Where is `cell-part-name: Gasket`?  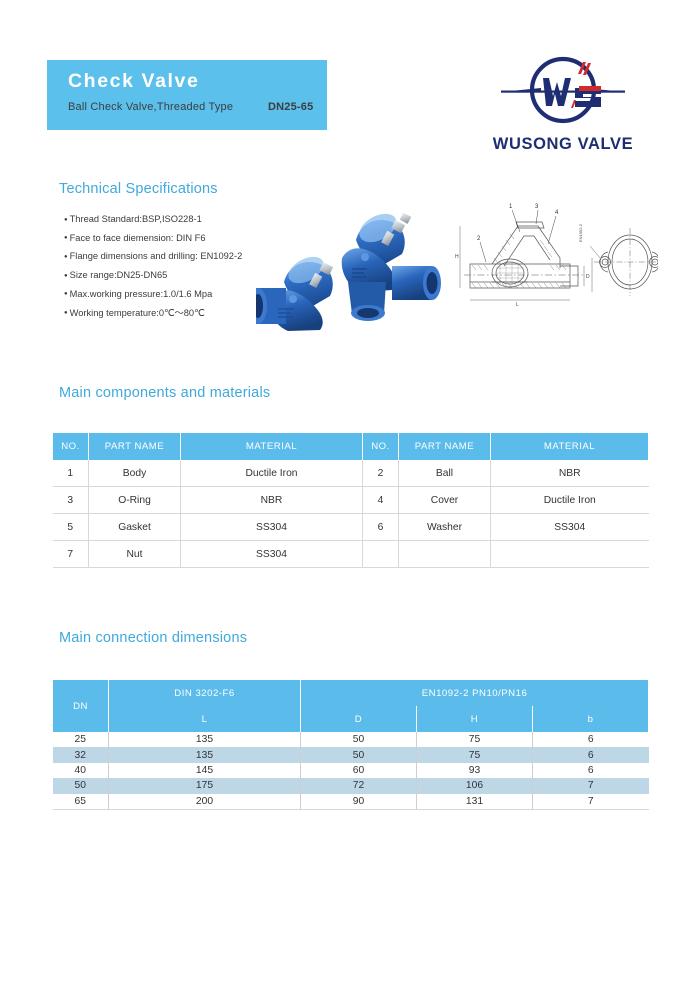 cell-part-name: Gasket is located at coordinates (134, 527).